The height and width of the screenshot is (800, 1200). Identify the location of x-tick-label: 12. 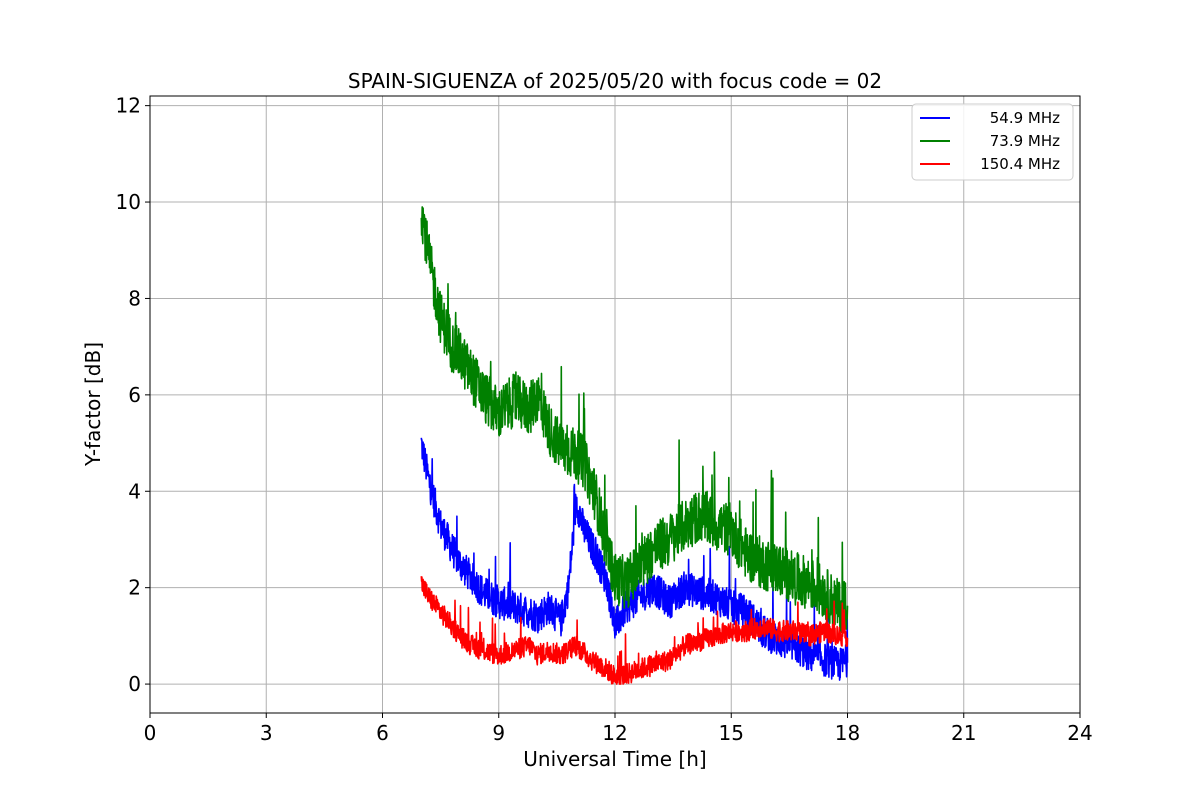
(614, 733).